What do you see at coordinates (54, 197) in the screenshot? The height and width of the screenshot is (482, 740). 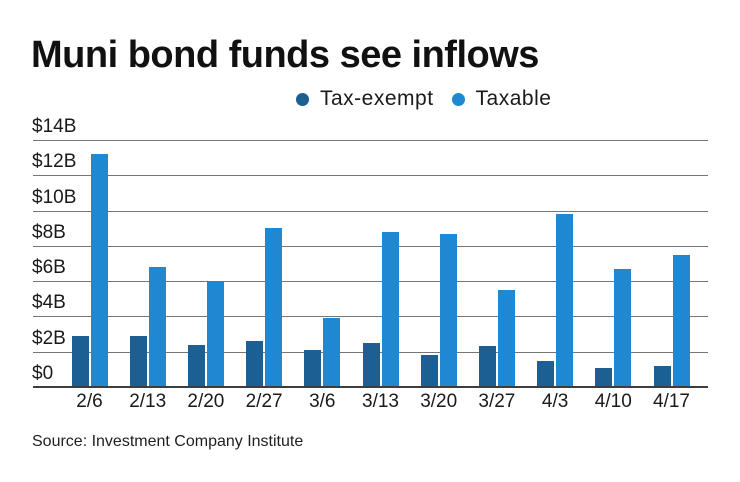 I see `y-axis-tick-label: $10B` at bounding box center [54, 197].